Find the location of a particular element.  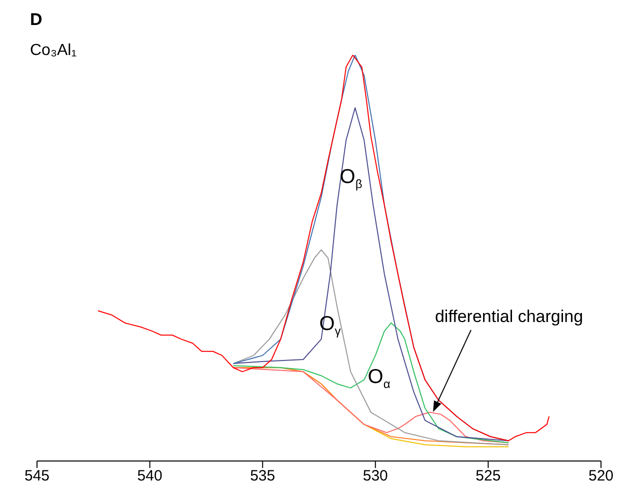

x-tick-label: 535 is located at coordinates (263, 476).